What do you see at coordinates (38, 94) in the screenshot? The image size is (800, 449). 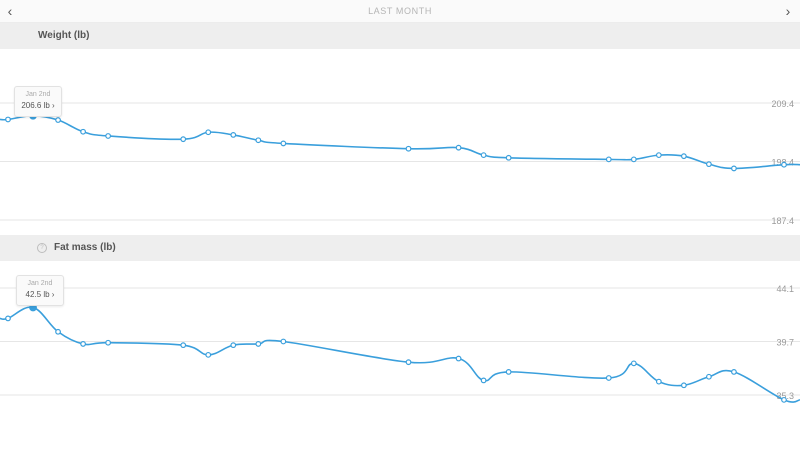 I see `weight-tooltip-date: Jan 2nd` at bounding box center [38, 94].